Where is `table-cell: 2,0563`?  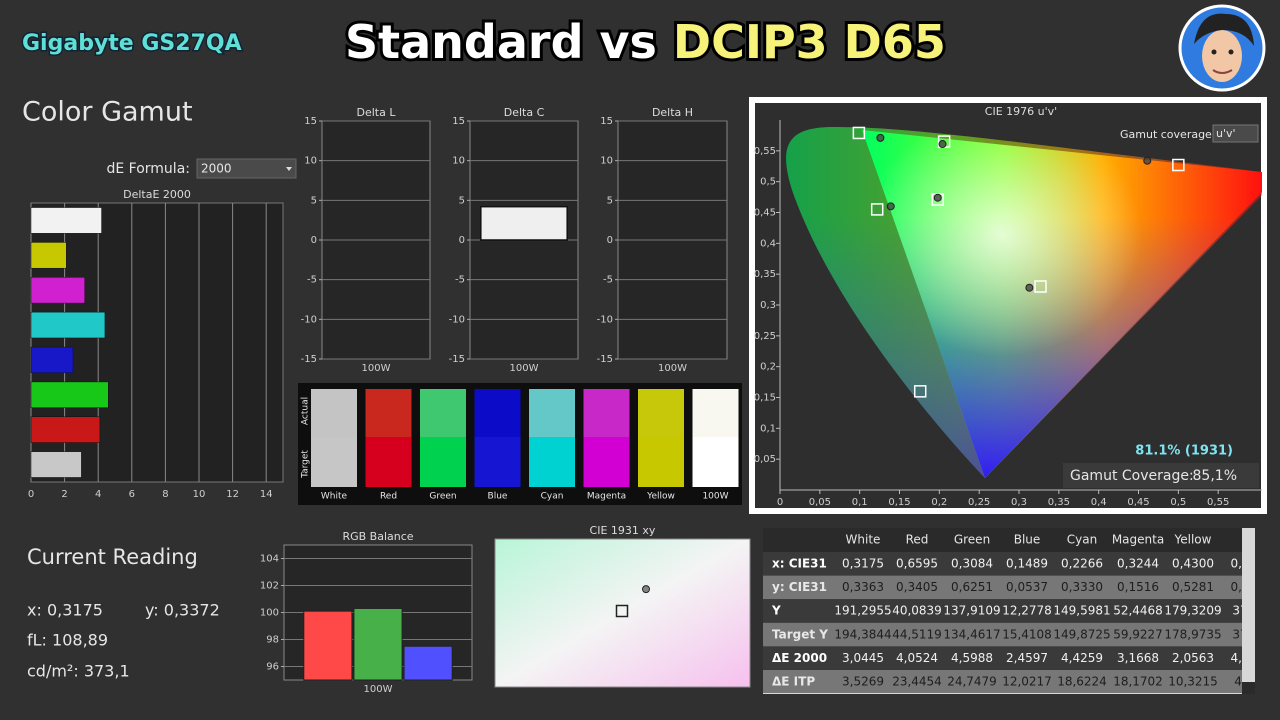 table-cell: 2,0563 is located at coordinates (1193, 658).